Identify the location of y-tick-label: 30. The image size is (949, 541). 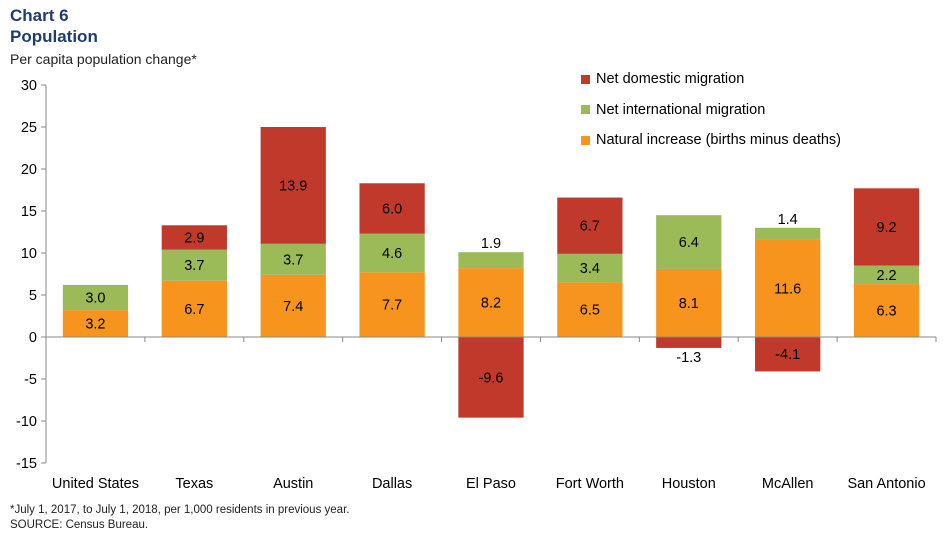
(29, 86).